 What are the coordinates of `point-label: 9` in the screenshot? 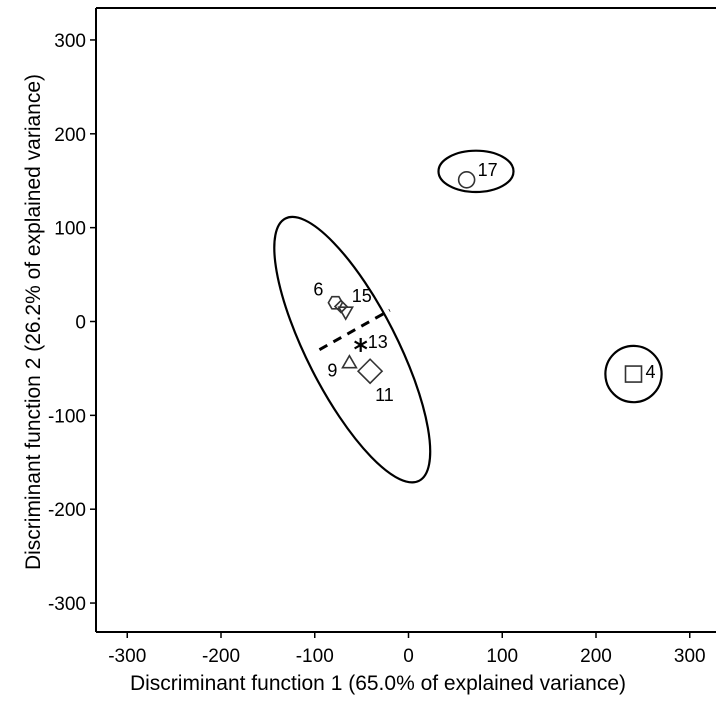 It's located at (332, 371).